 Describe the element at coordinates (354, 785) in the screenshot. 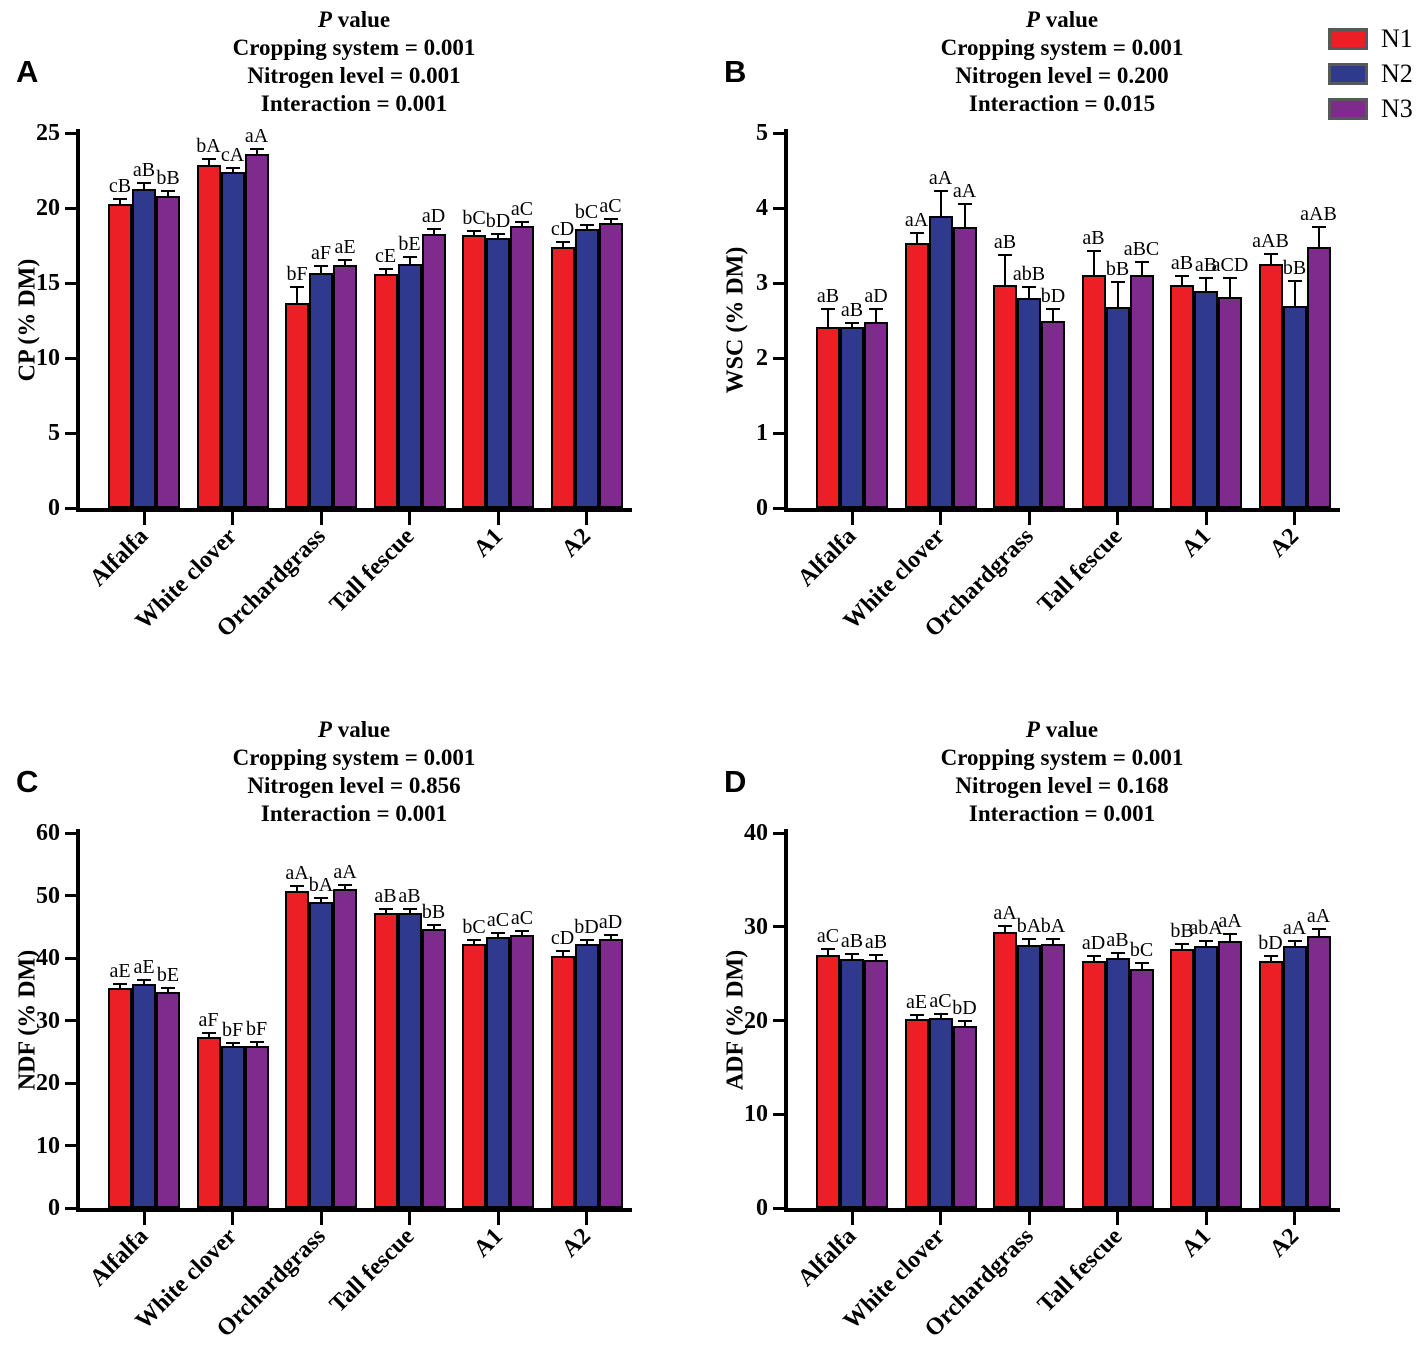

I see `title-line: Nitrogen level = 0.856` at that location.